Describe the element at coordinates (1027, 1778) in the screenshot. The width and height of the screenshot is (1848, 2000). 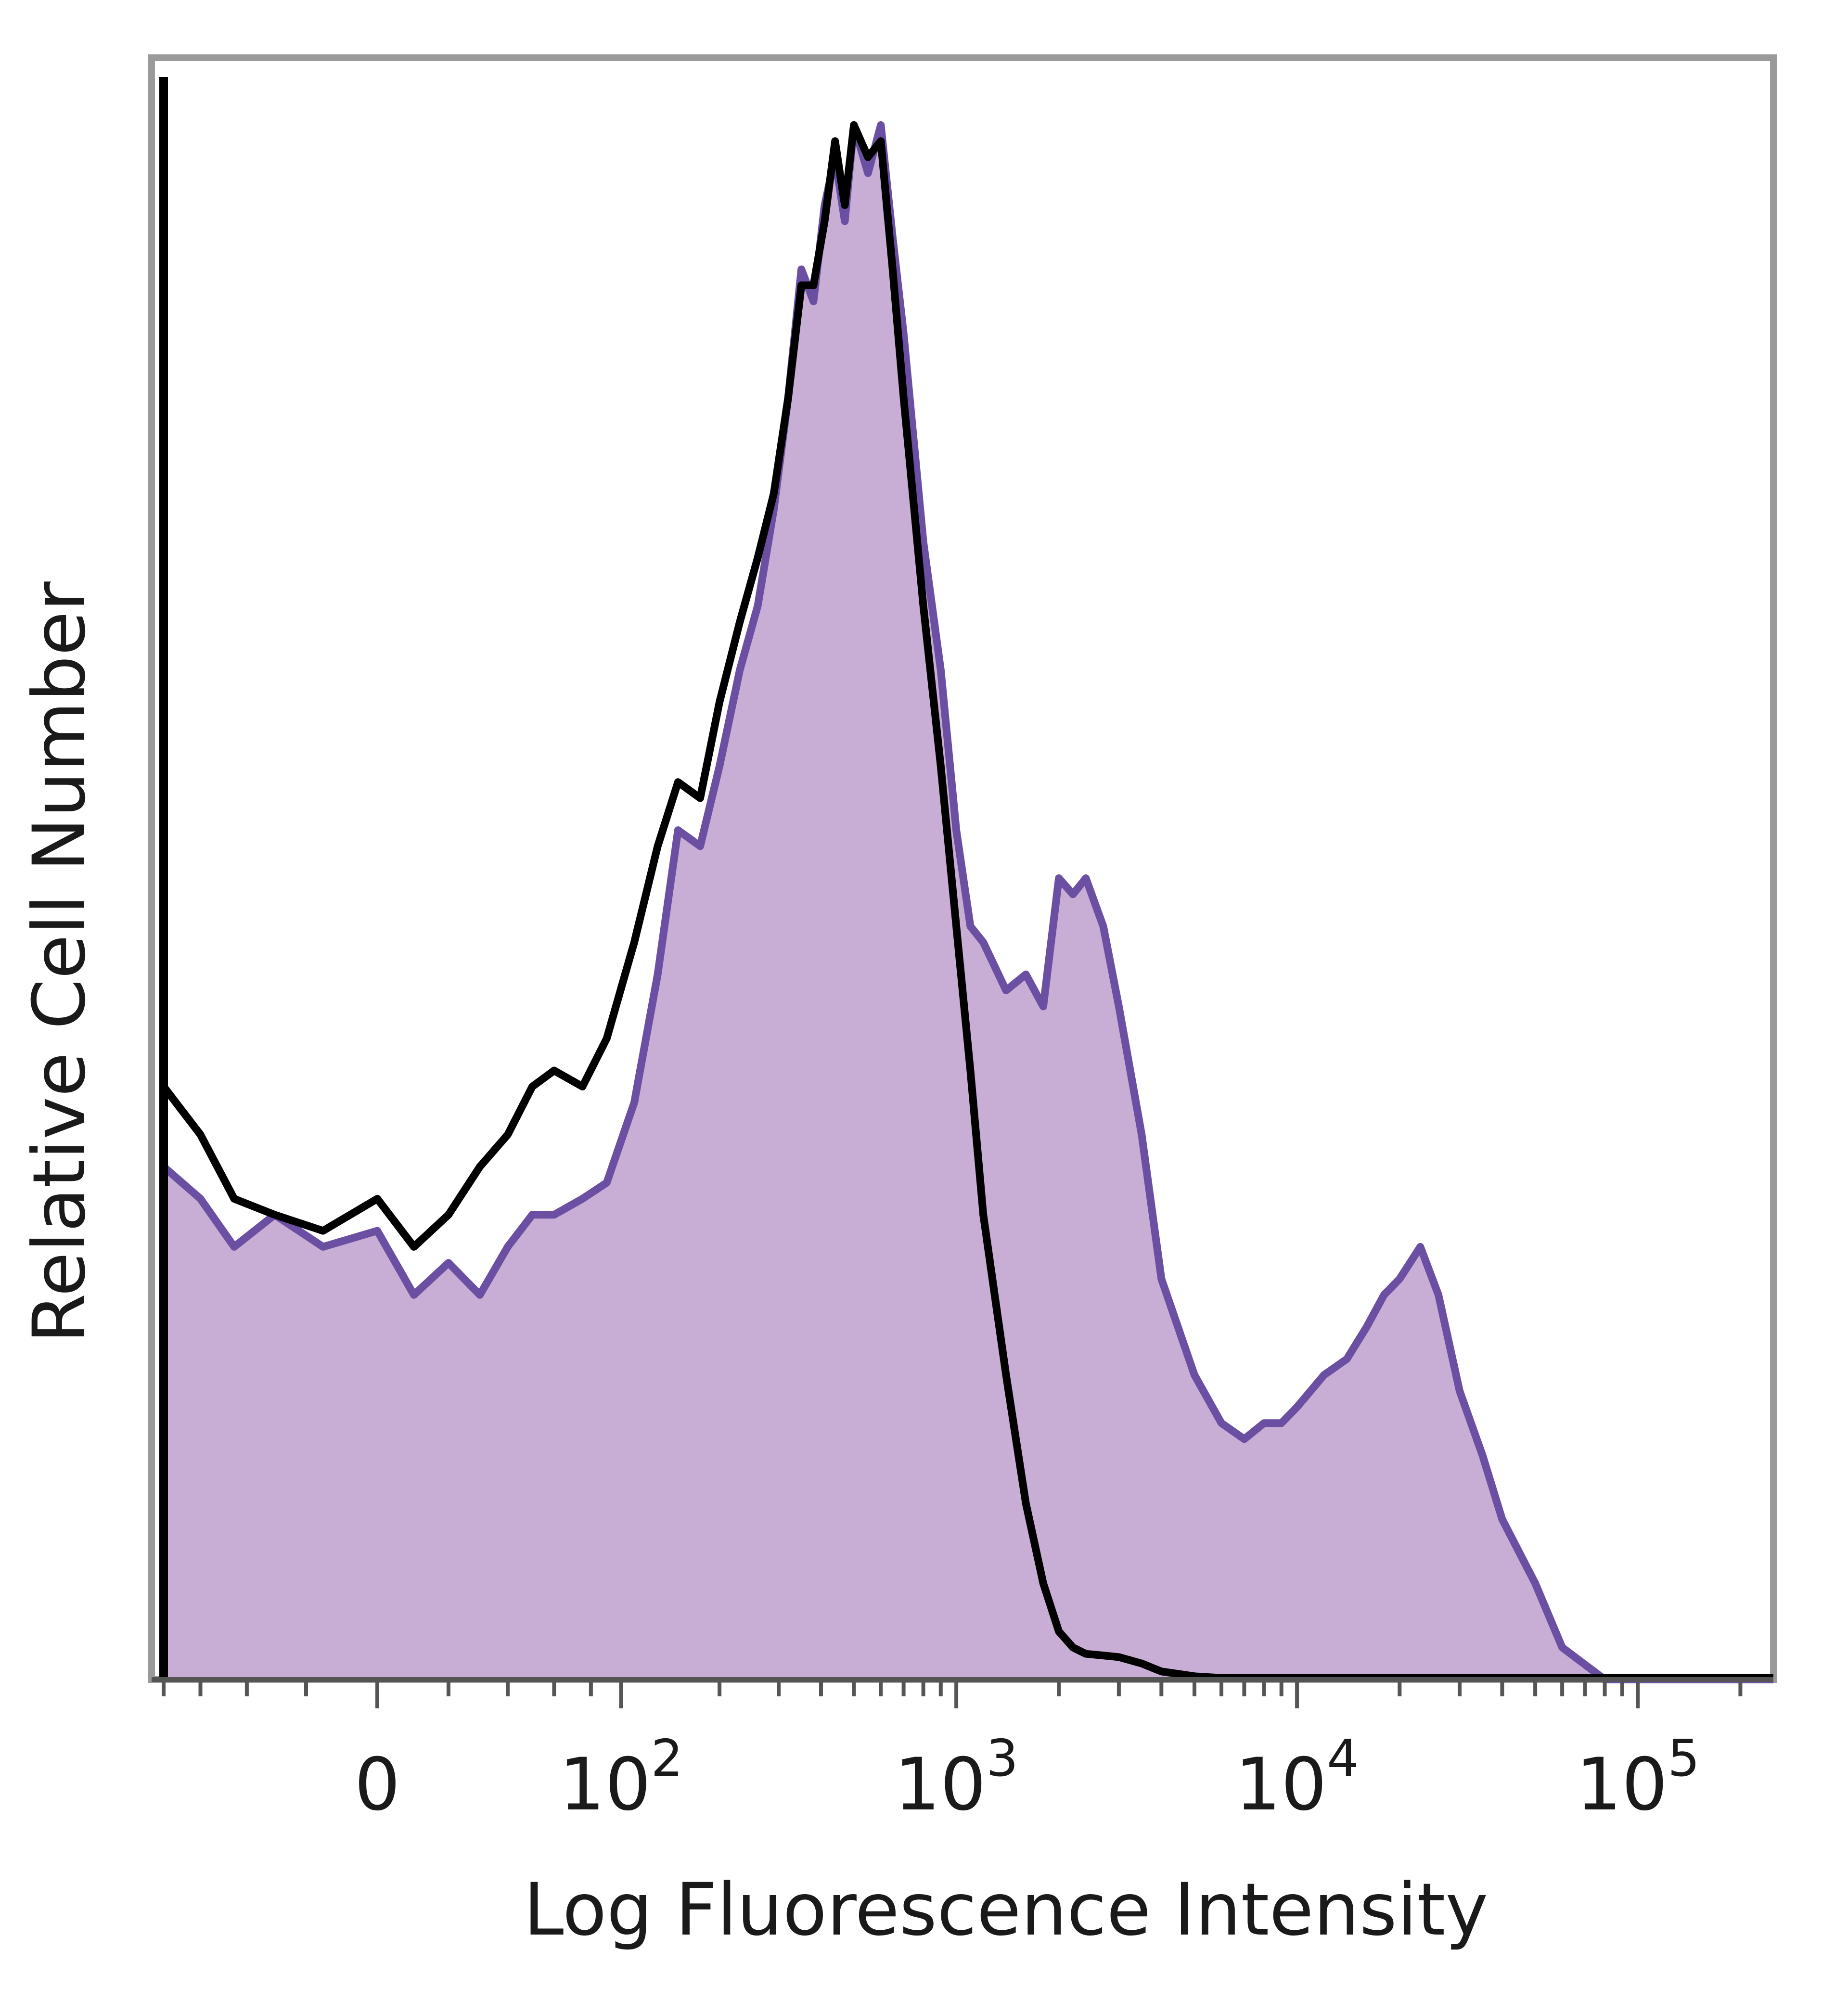
I see `x-tick-labels: 0 10² 10³ 10⁴ 10⁵` at that location.